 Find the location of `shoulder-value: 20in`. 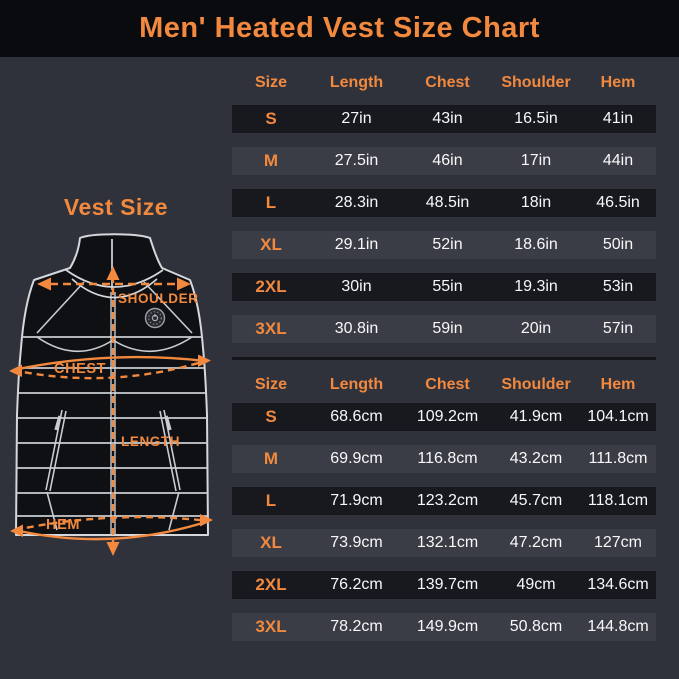

shoulder-value: 20in is located at coordinates (536, 328).